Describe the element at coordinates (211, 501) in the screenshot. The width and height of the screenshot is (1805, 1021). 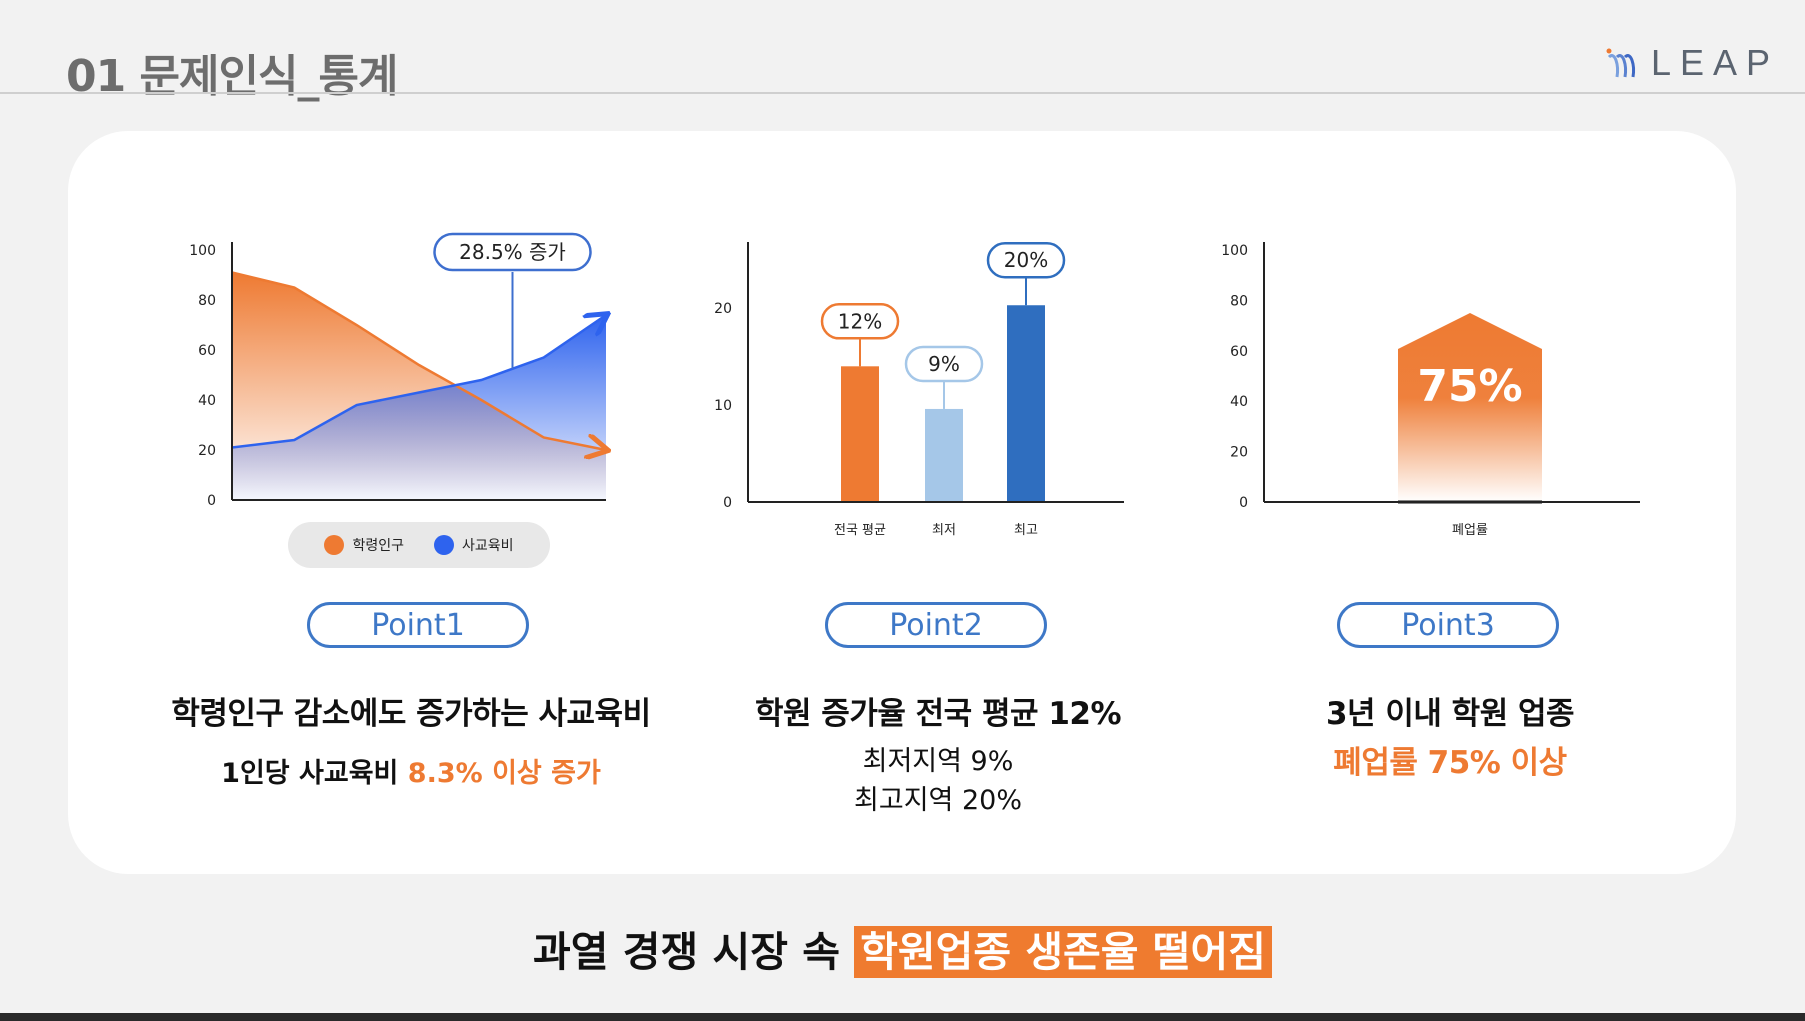
I see `c1-ytick-0: 0` at that location.